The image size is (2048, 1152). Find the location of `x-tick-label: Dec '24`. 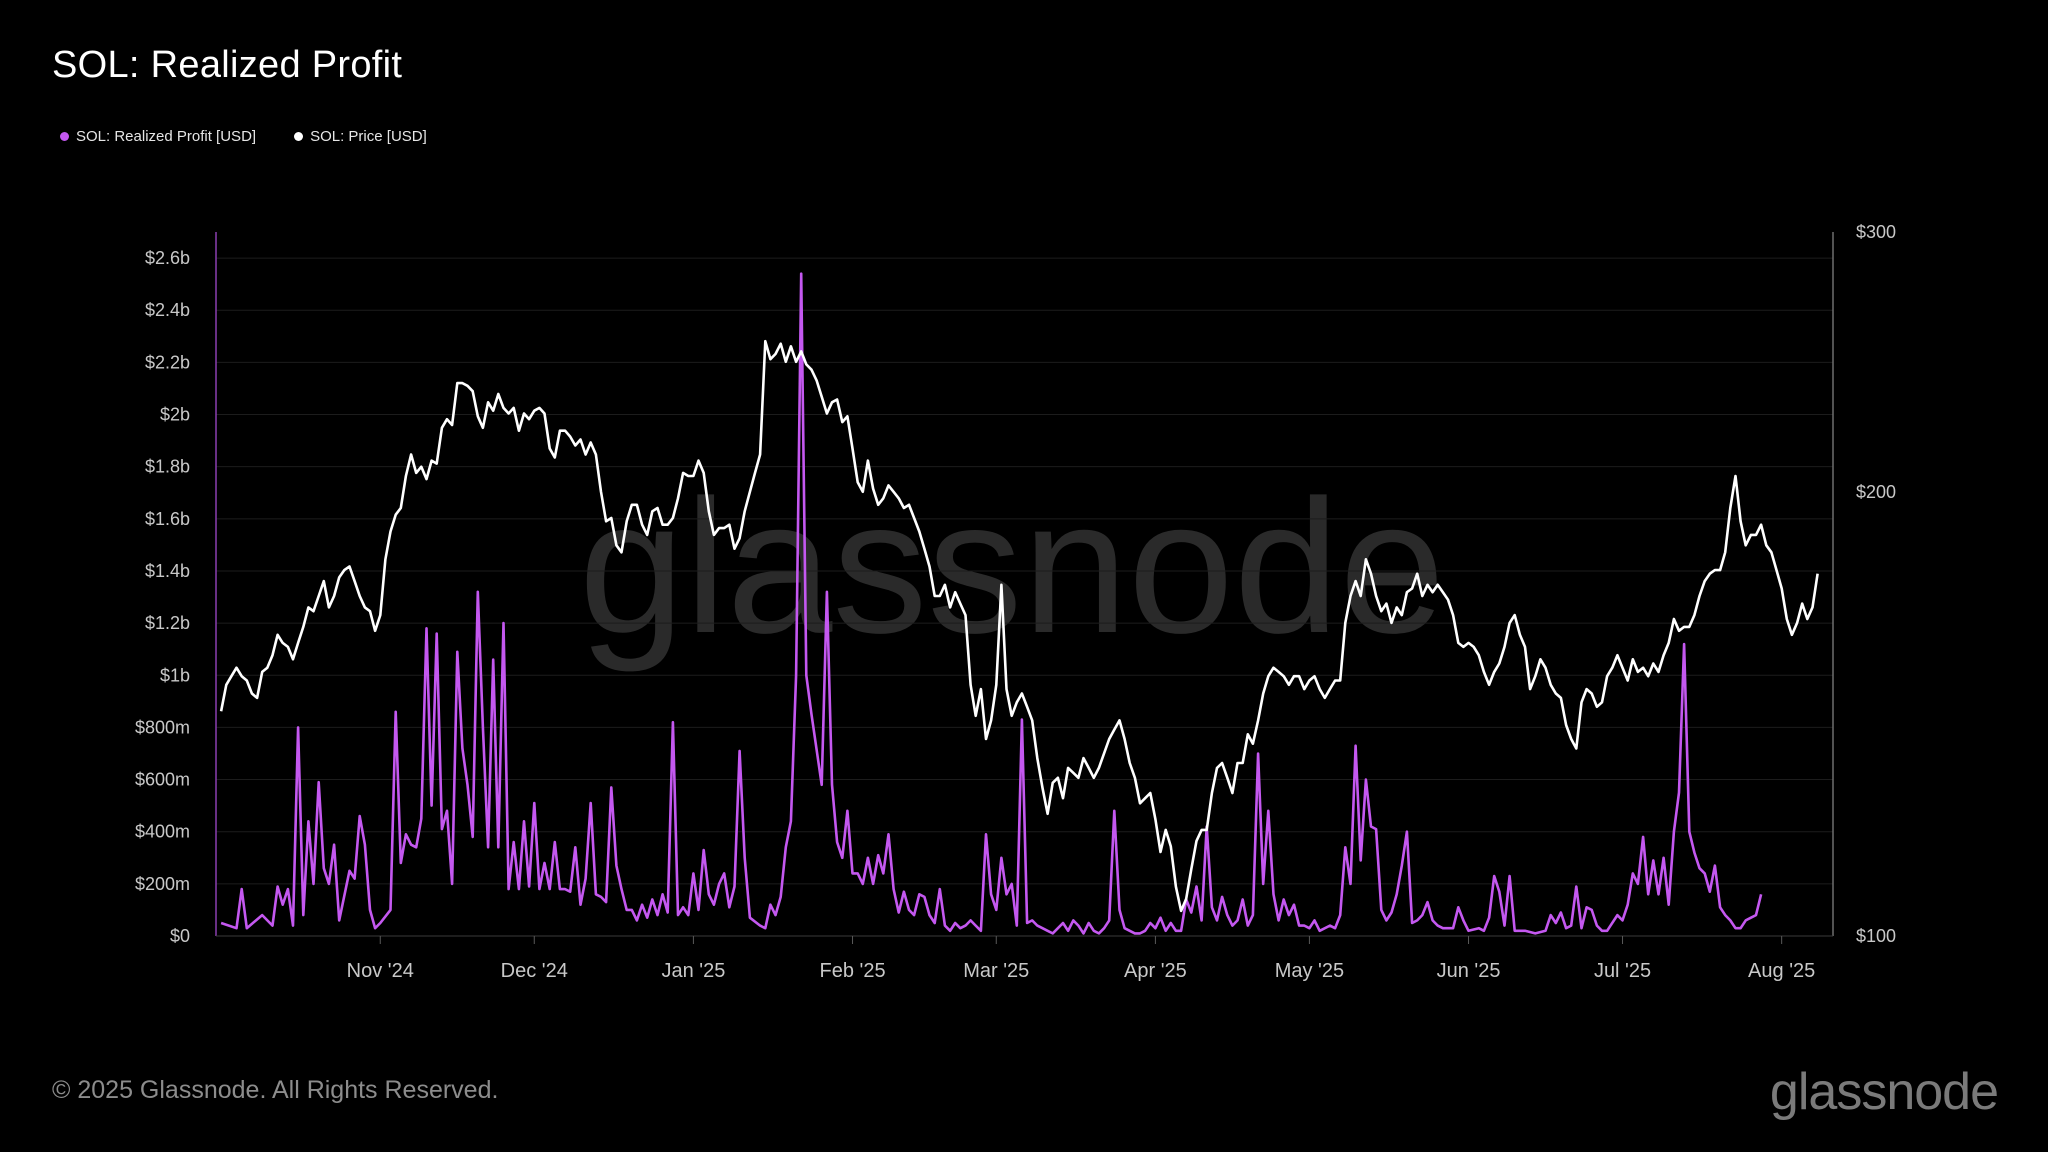

x-tick-label: Dec '24 is located at coordinates (534, 971).